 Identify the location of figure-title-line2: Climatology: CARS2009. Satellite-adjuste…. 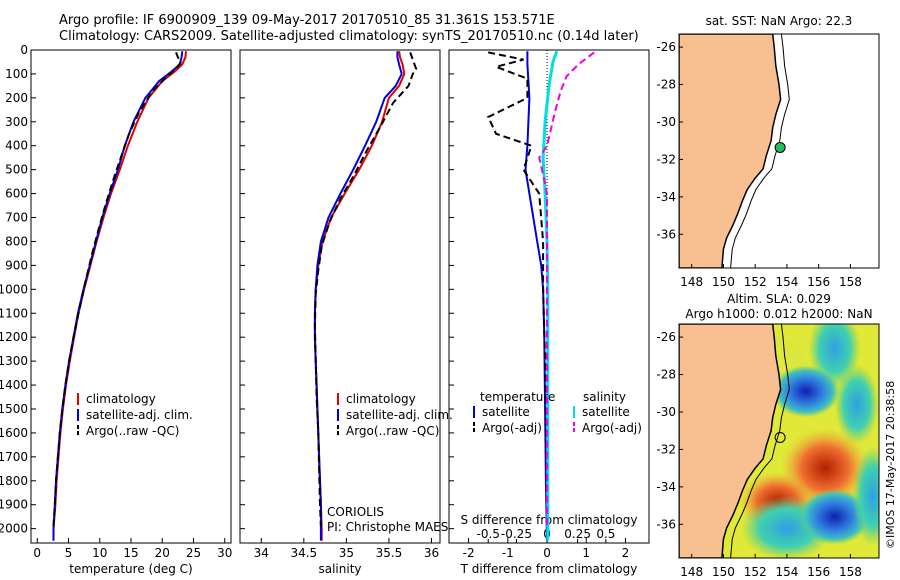
(349, 36).